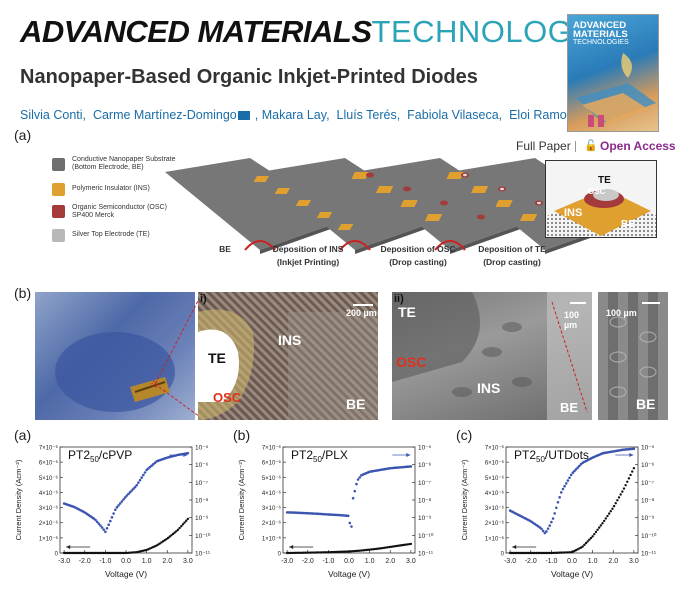 The width and height of the screenshot is (680, 591). What do you see at coordinates (49, 463) in the screenshot?
I see `y-tick-label: 6×10⁻⁶` at bounding box center [49, 463].